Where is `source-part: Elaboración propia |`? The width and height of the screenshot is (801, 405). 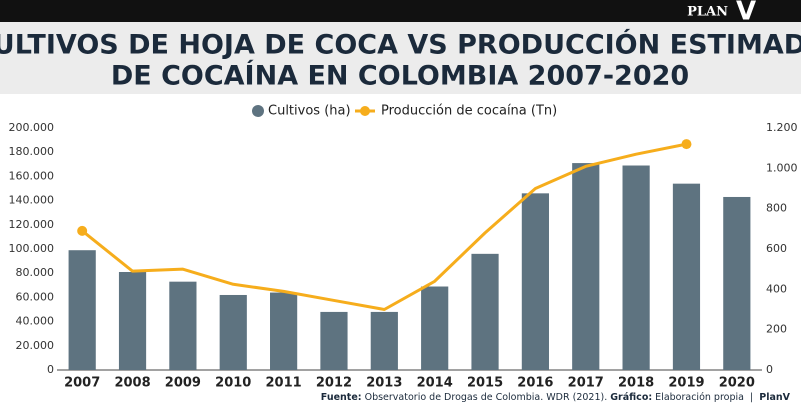
source-part: Elaboración propia | is located at coordinates (705, 397).